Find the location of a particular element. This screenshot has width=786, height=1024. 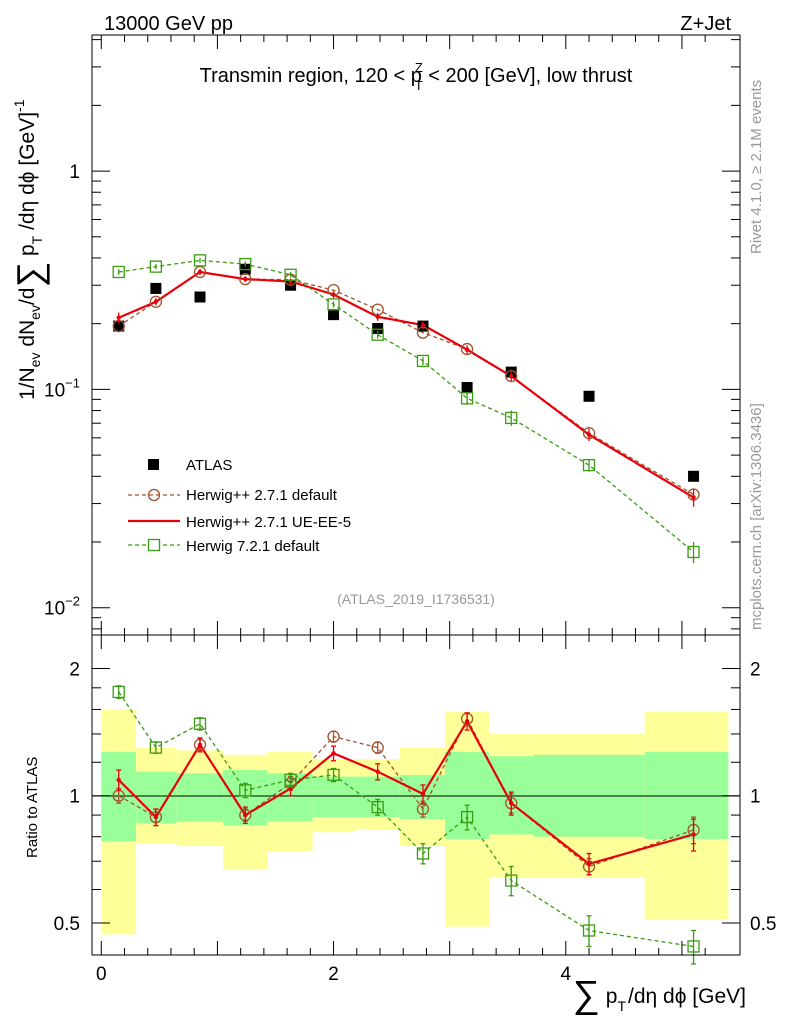

legend-atlas-label: ATLAS is located at coordinates (209, 465).